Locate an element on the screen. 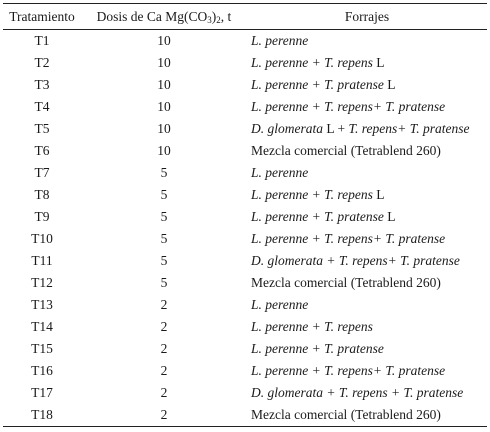 The width and height of the screenshot is (490, 432). cell-forrajes: L. perenne + T. pratense is located at coordinates (367, 349).